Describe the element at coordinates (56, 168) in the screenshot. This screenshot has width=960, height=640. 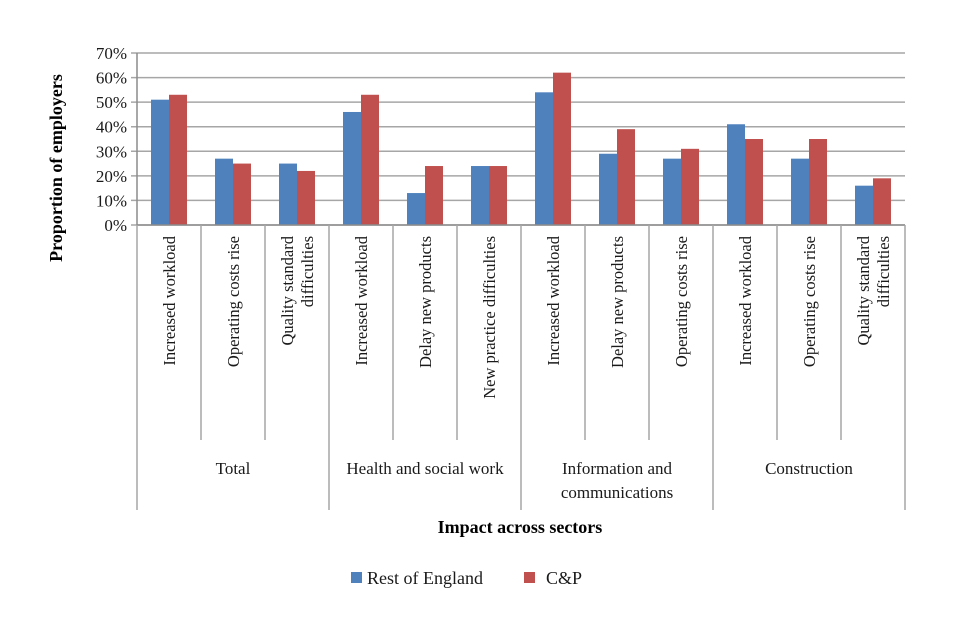
I see `y-axis-title: Proportion of employers` at that location.